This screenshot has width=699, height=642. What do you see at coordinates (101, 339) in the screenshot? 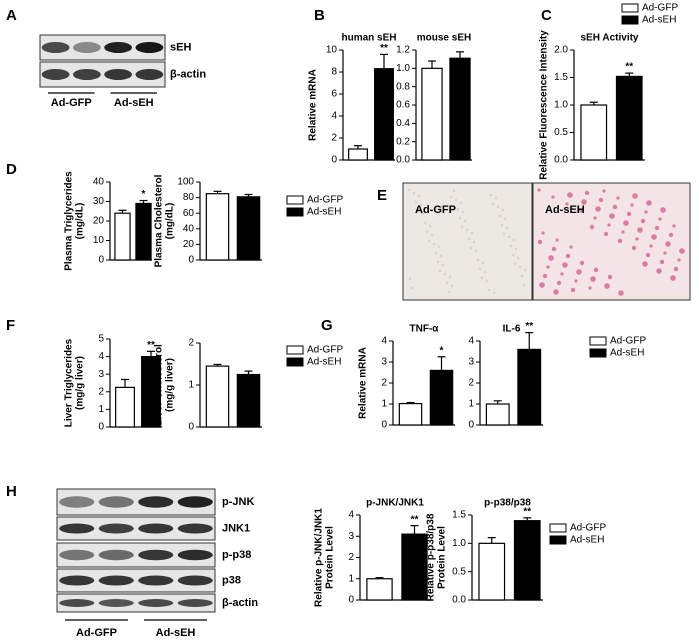
I see `y-tick-label: 5` at bounding box center [101, 339].